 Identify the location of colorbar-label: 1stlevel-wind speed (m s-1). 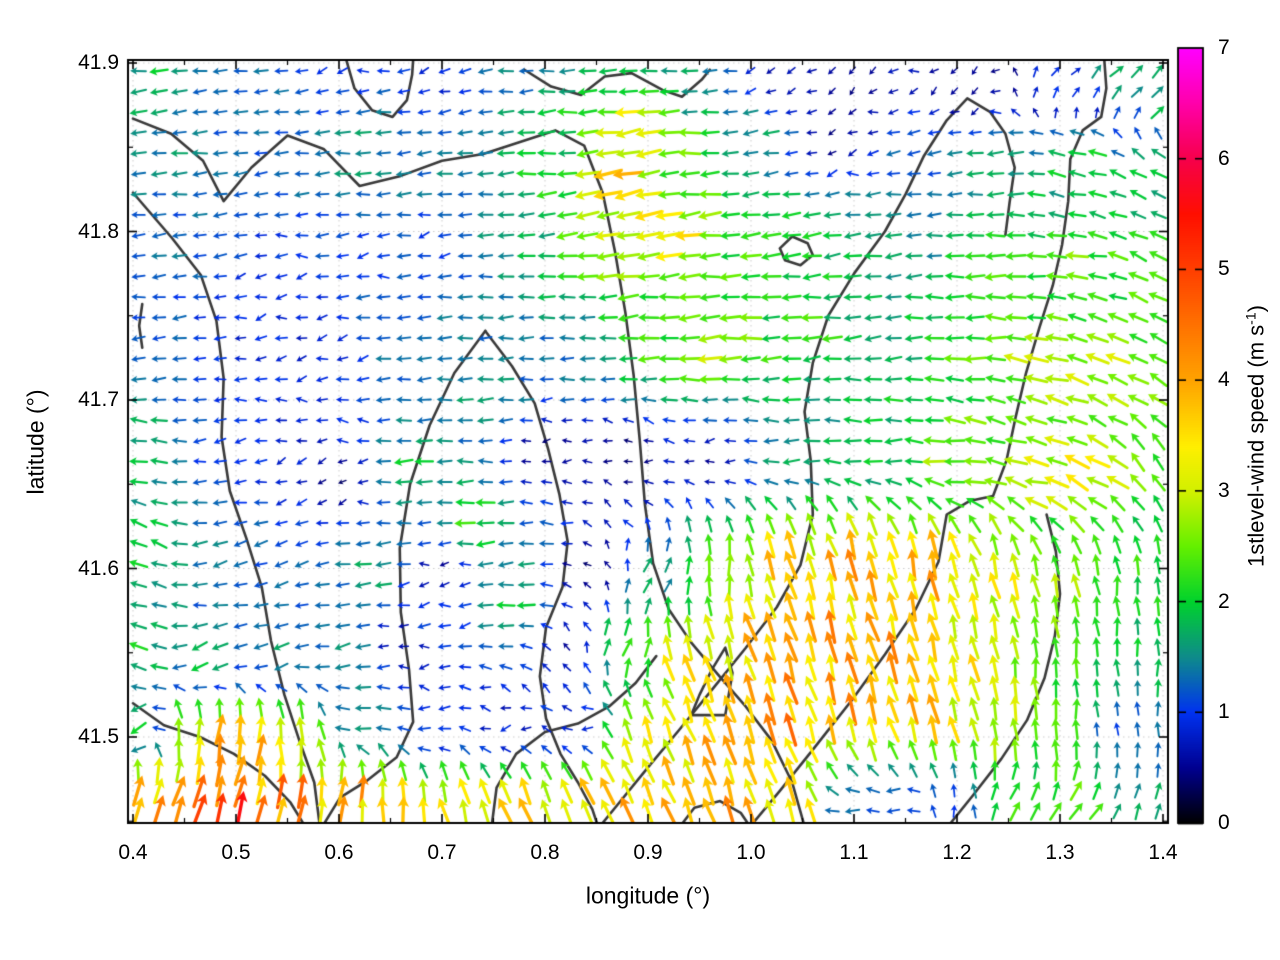
(1255, 436).